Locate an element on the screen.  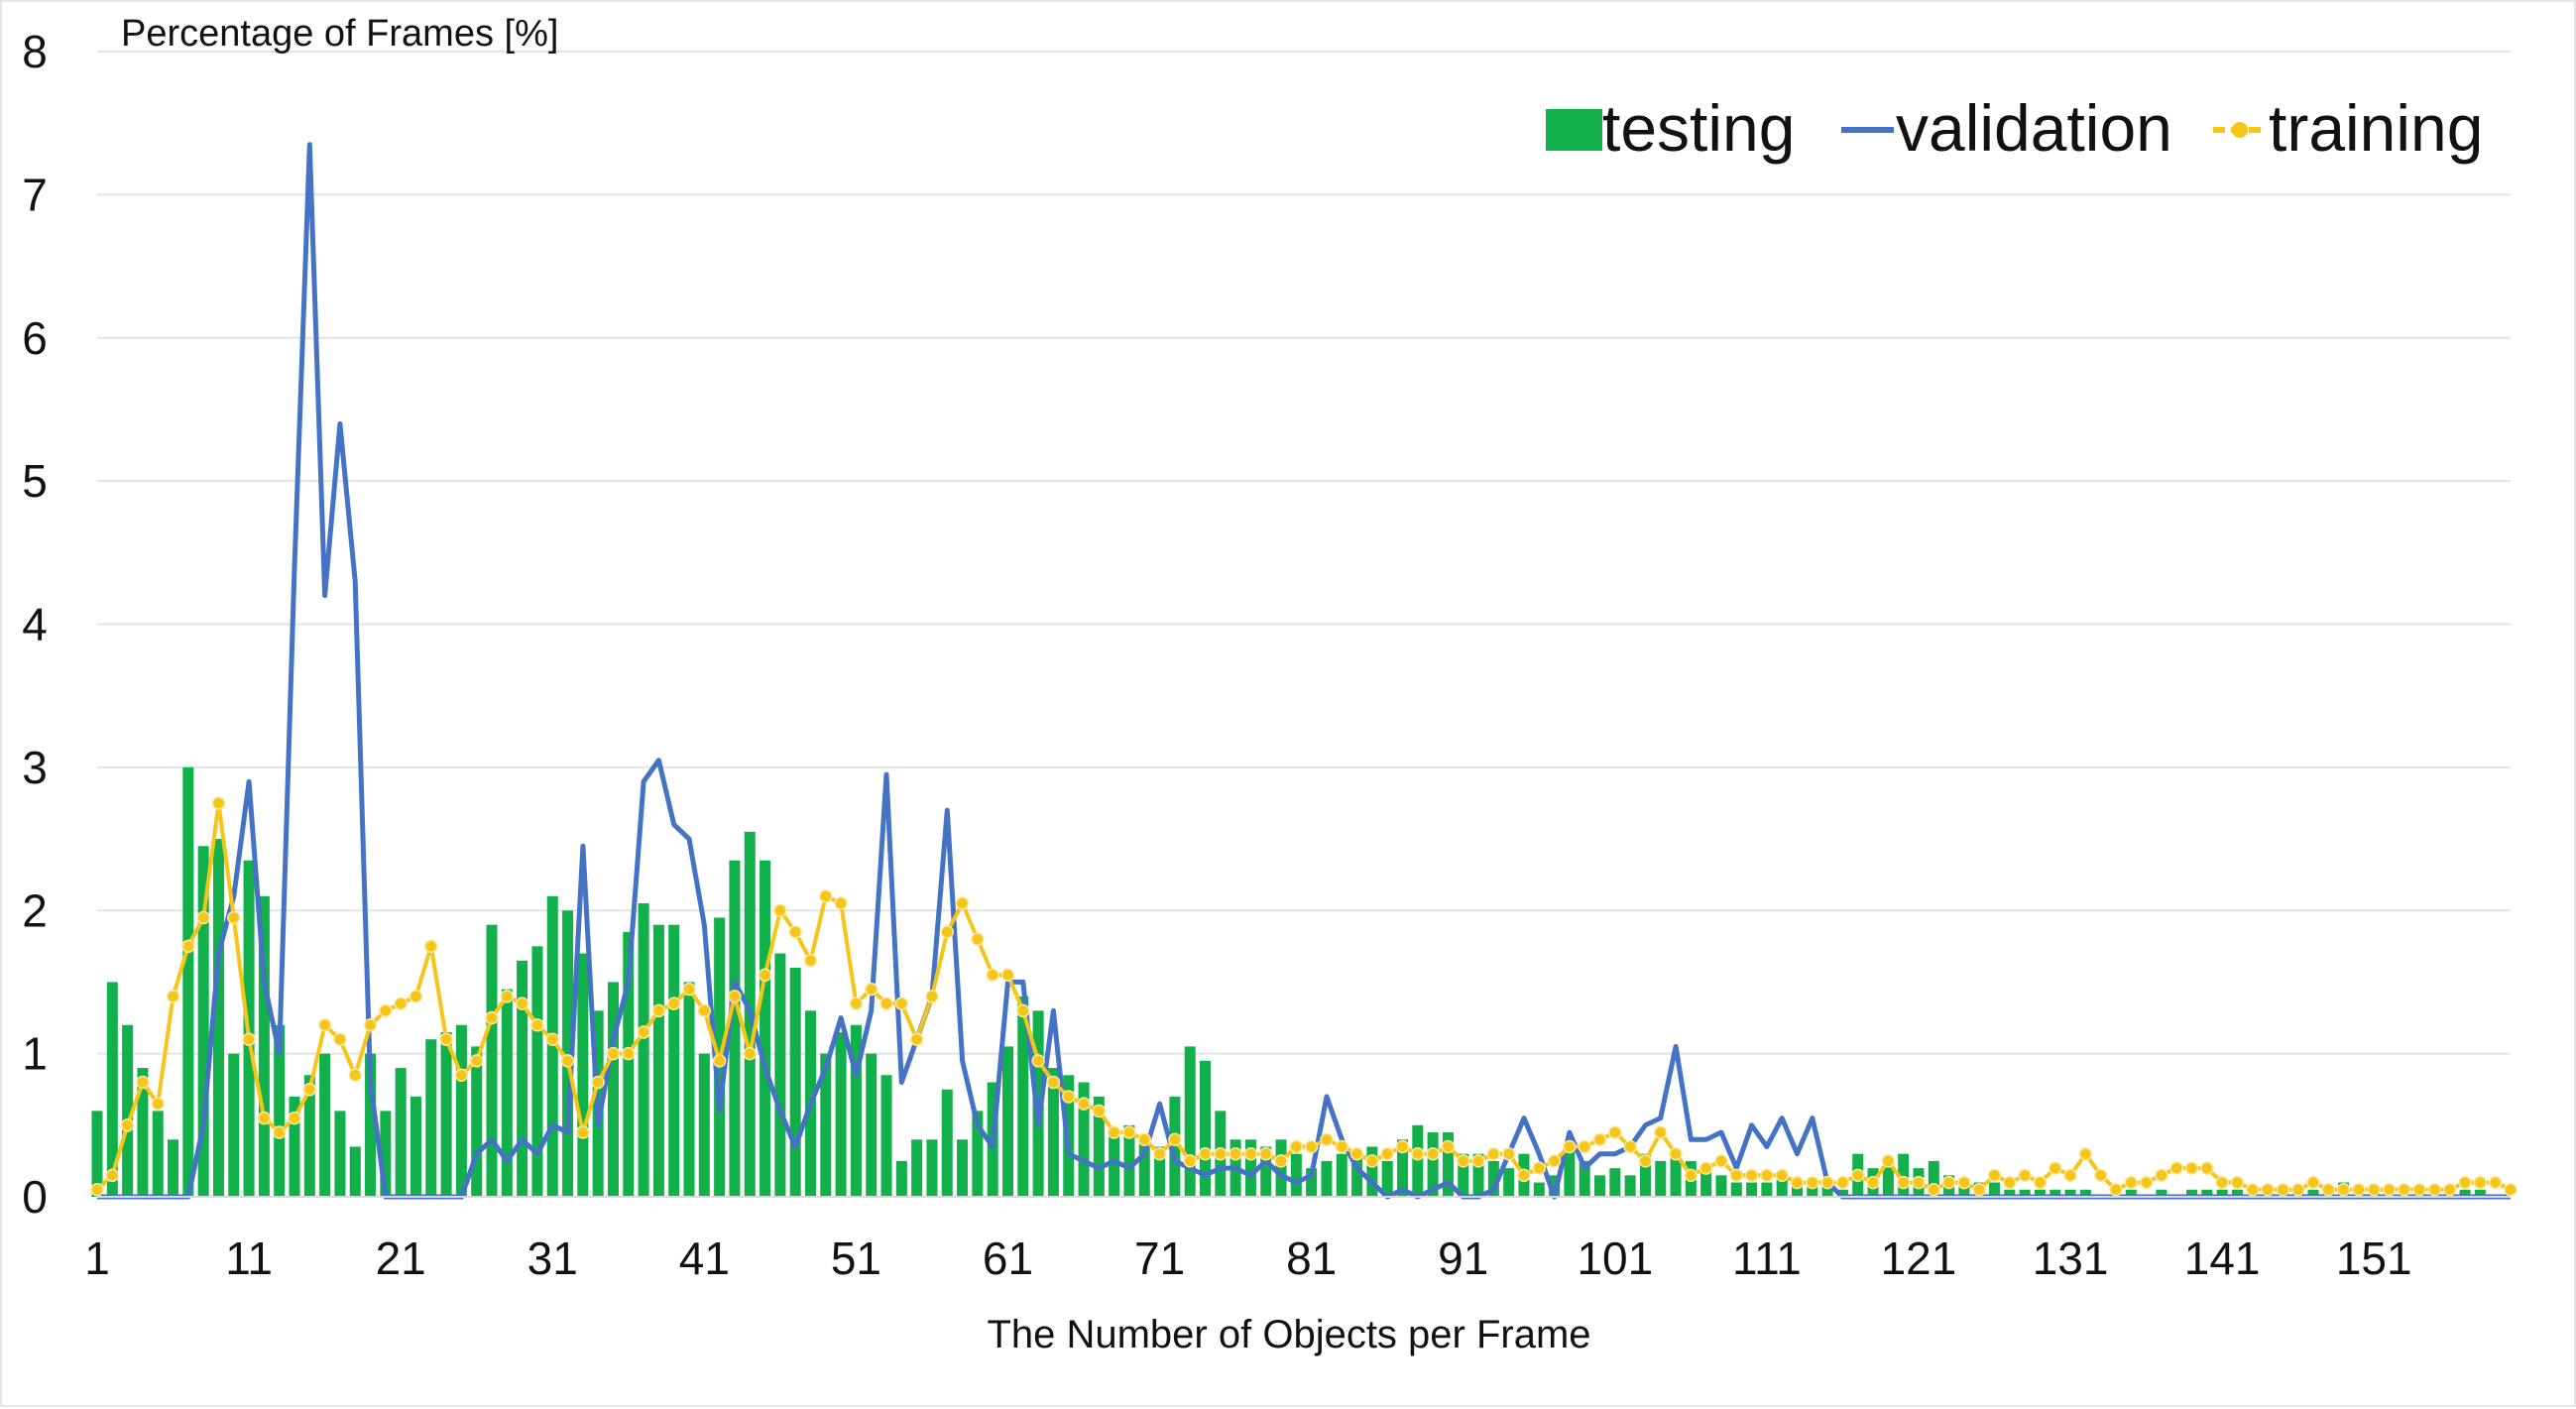
x-tick-label: 121 is located at coordinates (1919, 1258).